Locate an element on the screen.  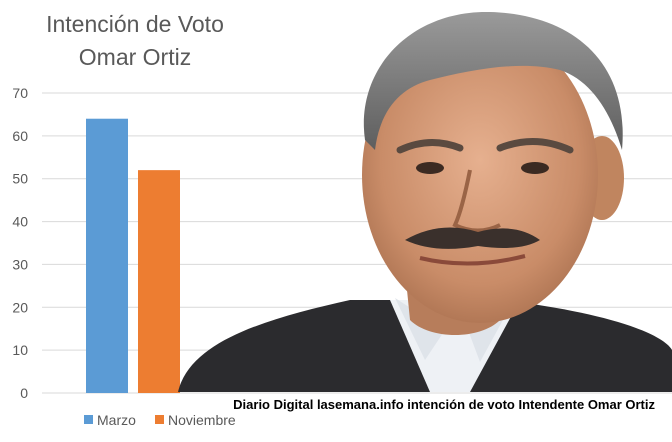
bar-noviembre is located at coordinates (159, 281).